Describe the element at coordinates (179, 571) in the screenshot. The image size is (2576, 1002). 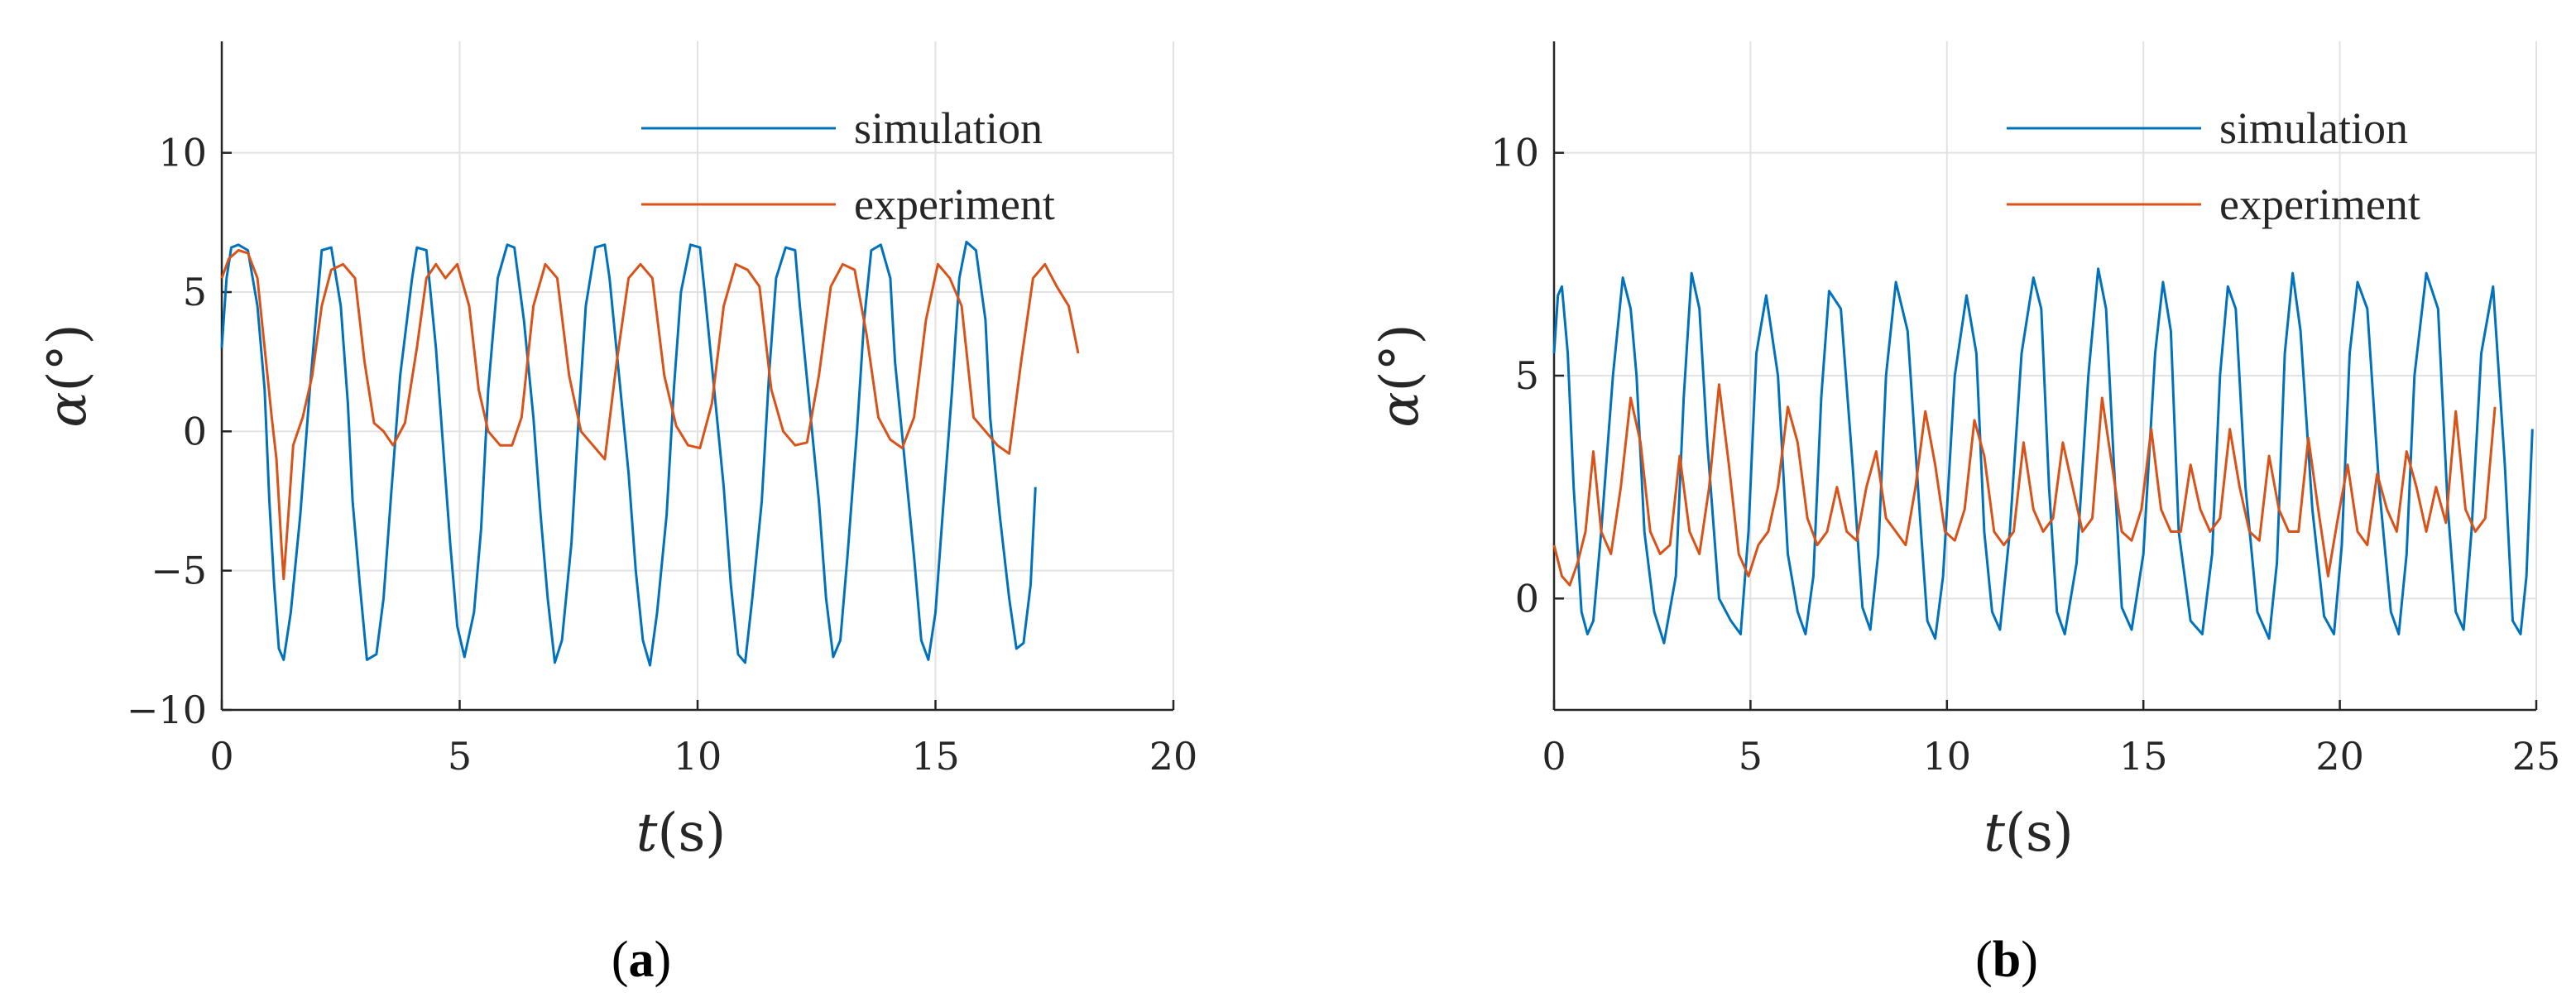
I see `y-tick-label: −5` at that location.